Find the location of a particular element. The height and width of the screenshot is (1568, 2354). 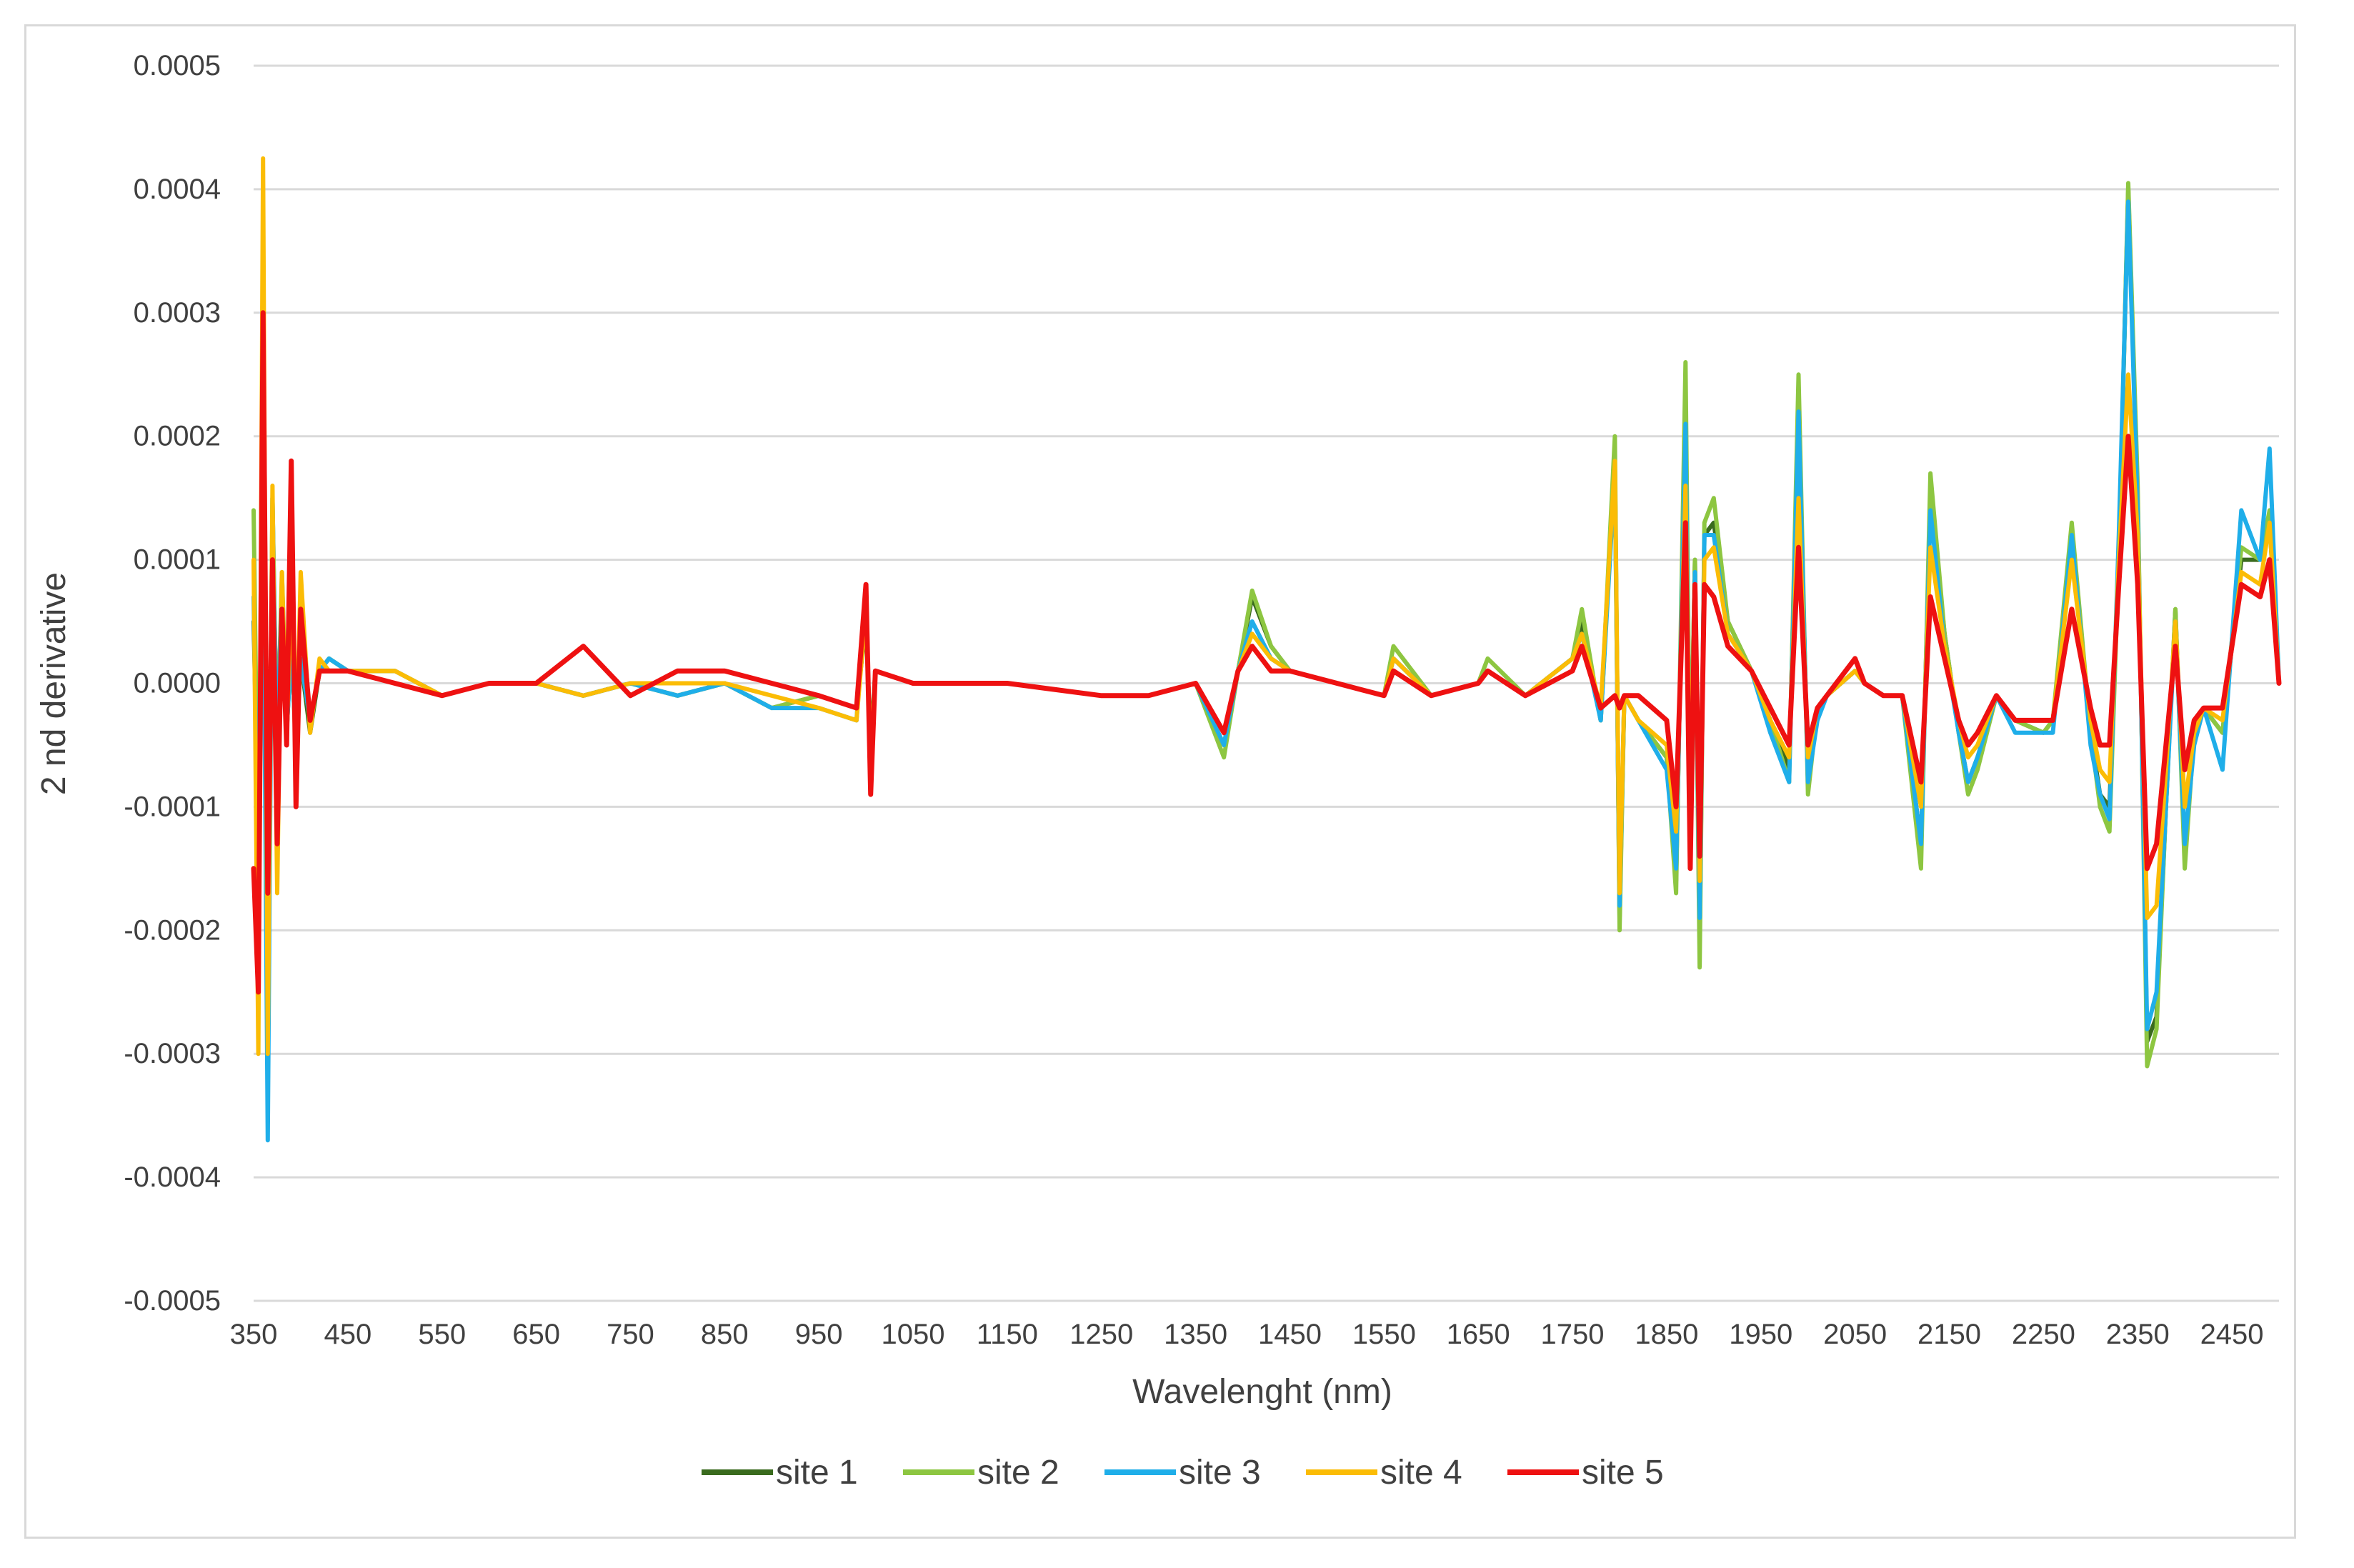

legend-item: site 2 is located at coordinates (981, 1473).